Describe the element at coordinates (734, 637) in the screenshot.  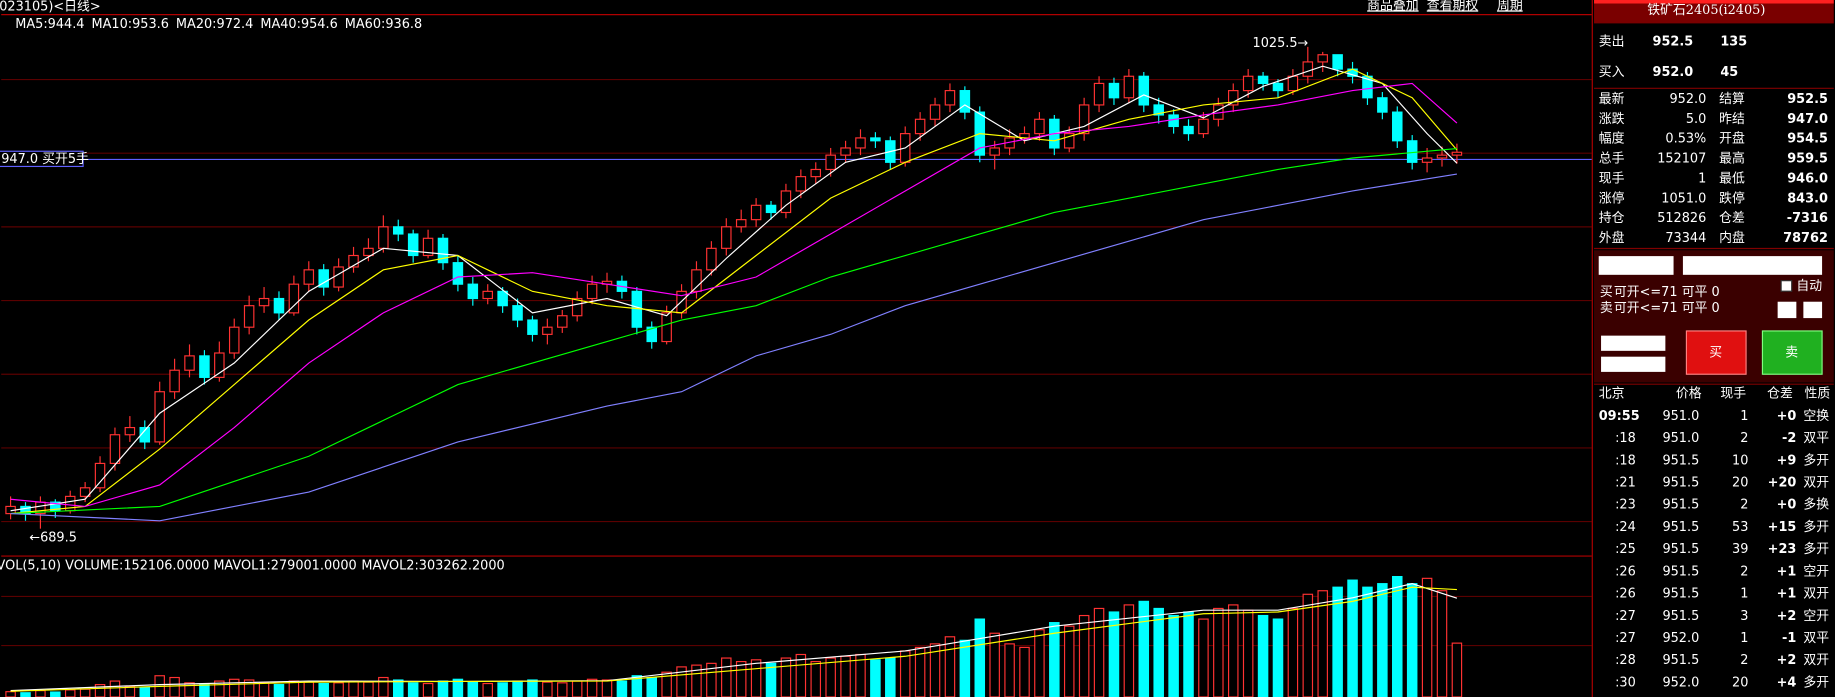
I see `ma-line` at that location.